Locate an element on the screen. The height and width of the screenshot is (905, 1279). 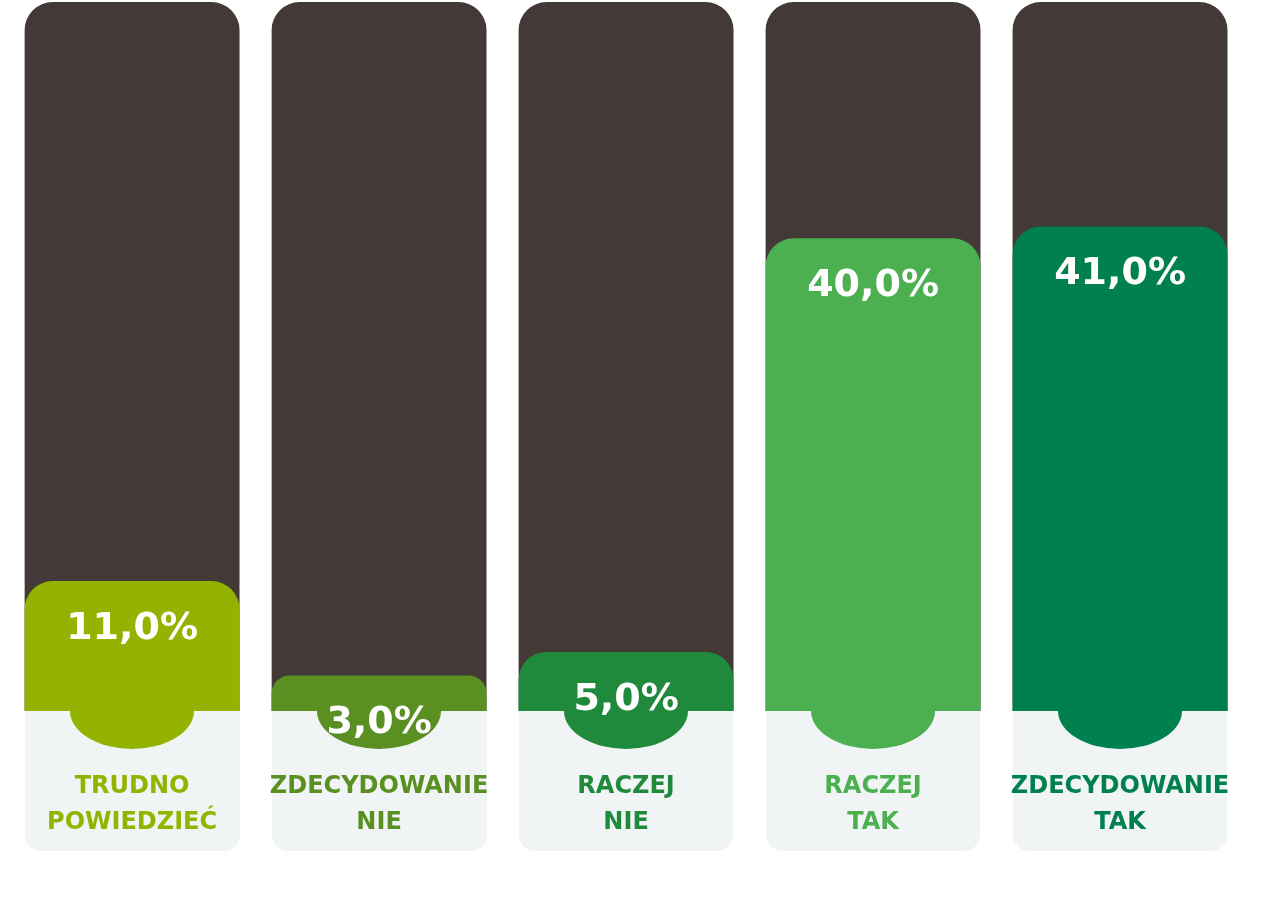
x-tick-label: TRUDNO POWIEDZIEĆ is located at coordinates (132, 803).